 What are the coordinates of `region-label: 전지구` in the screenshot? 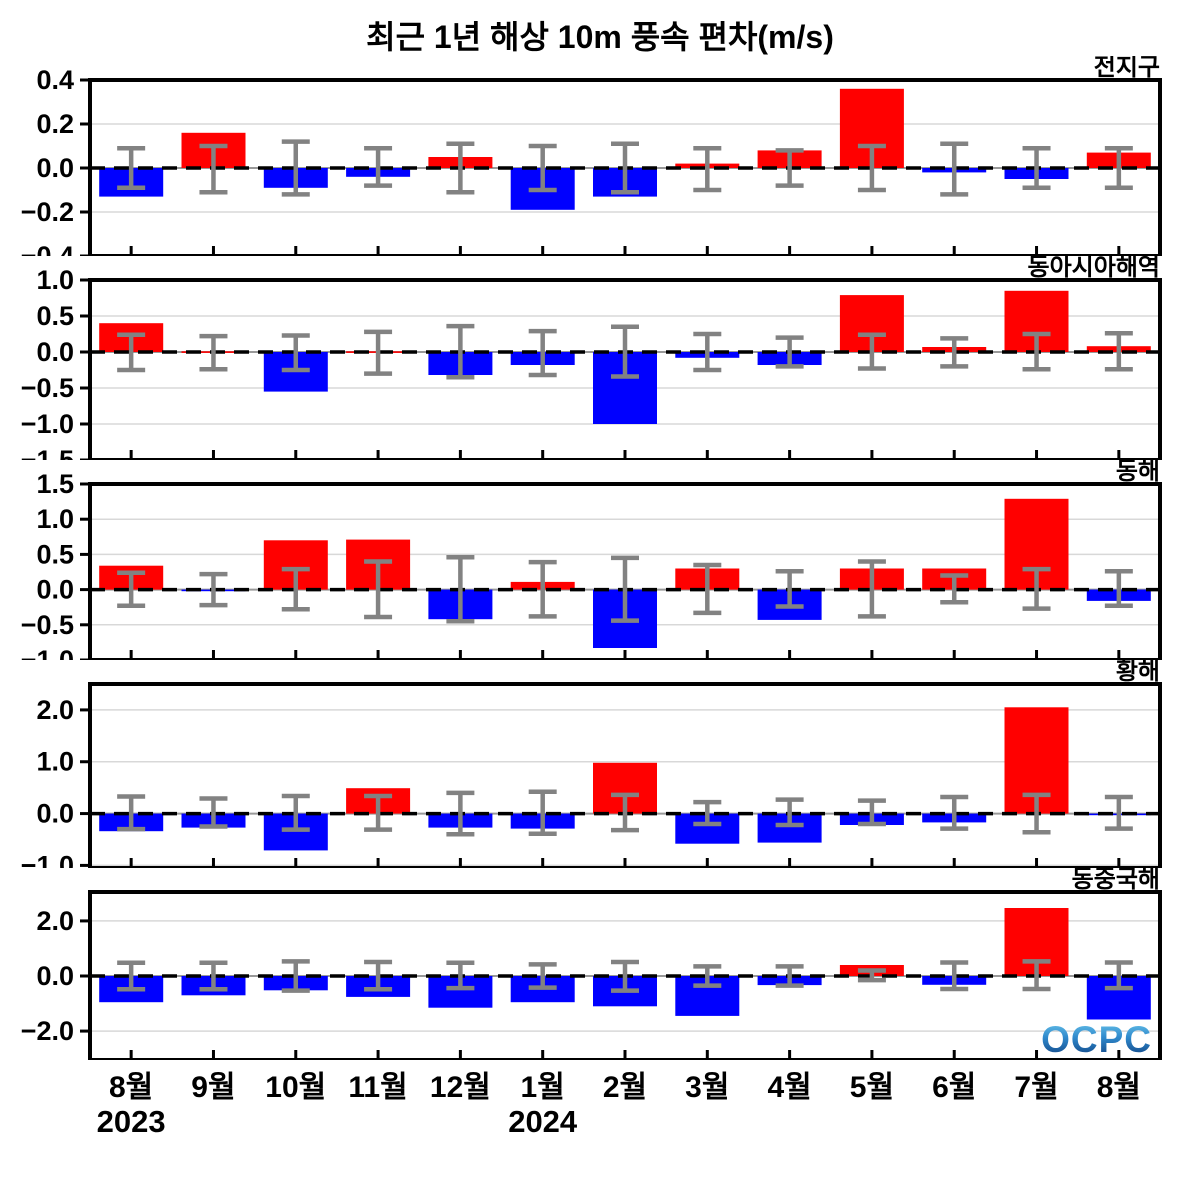 It's located at (1127, 68).